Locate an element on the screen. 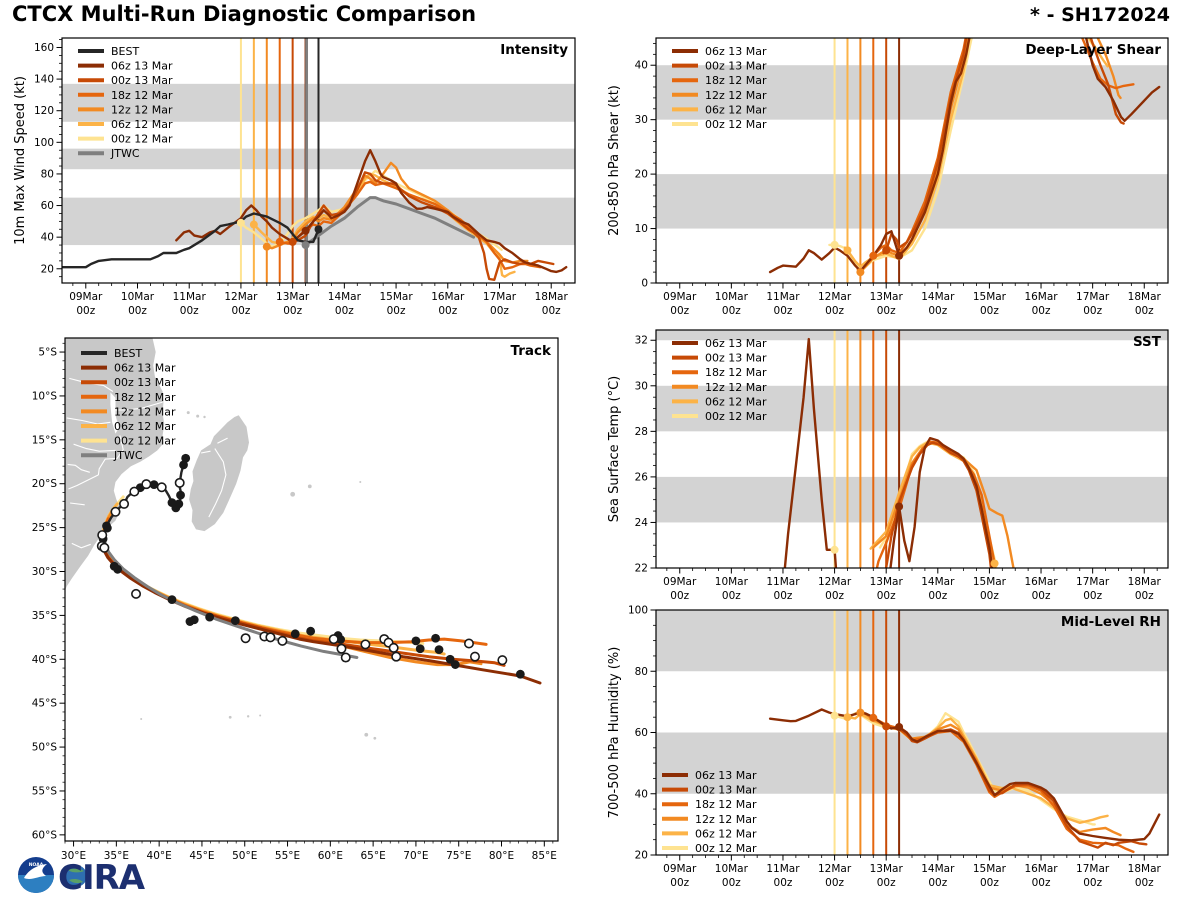 The height and width of the screenshot is (900, 1200). svg-text: 5°S is located at coordinates (47, 353).